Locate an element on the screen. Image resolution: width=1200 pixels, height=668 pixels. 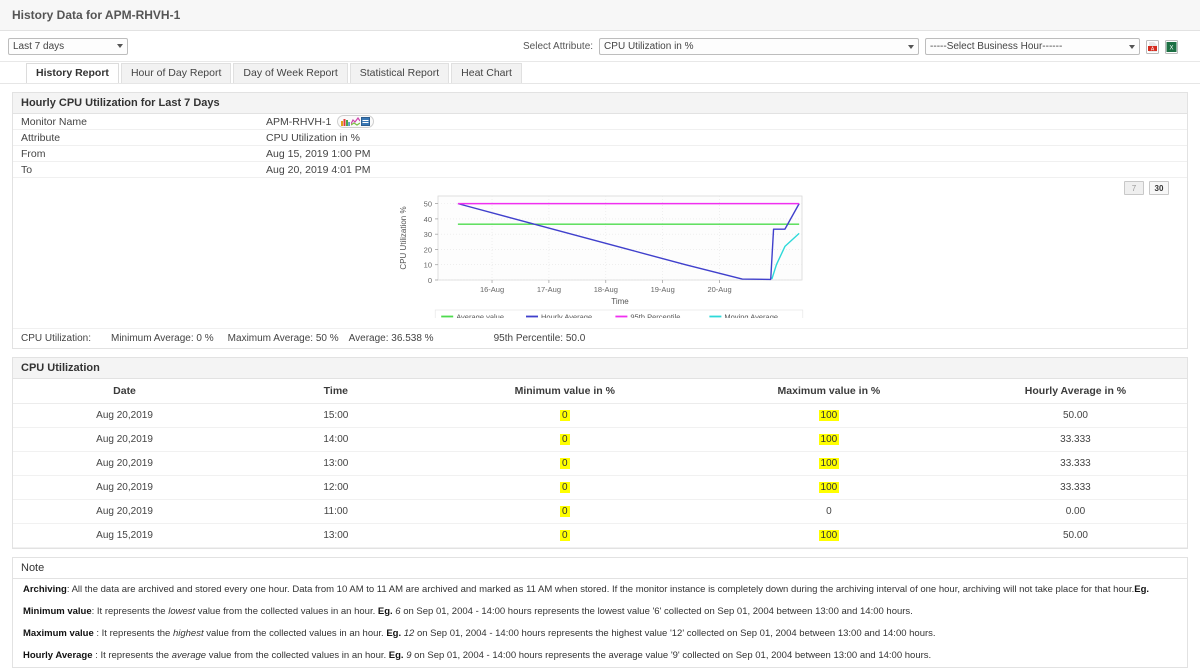
business-hour-select: -----Select Business Hour------ is located at coordinates (1033, 46).